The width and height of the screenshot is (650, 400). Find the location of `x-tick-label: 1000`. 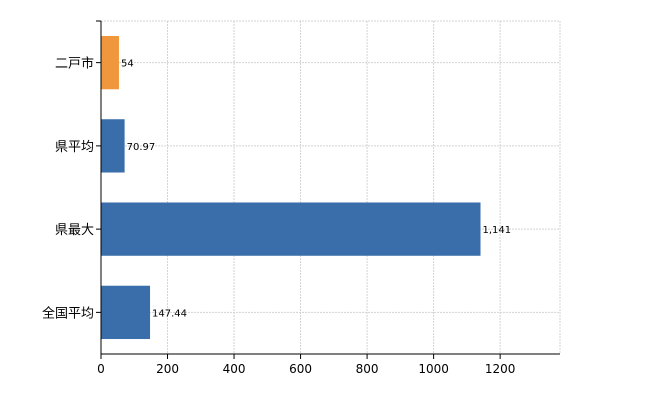

x-tick-label: 1000 is located at coordinates (433, 369).